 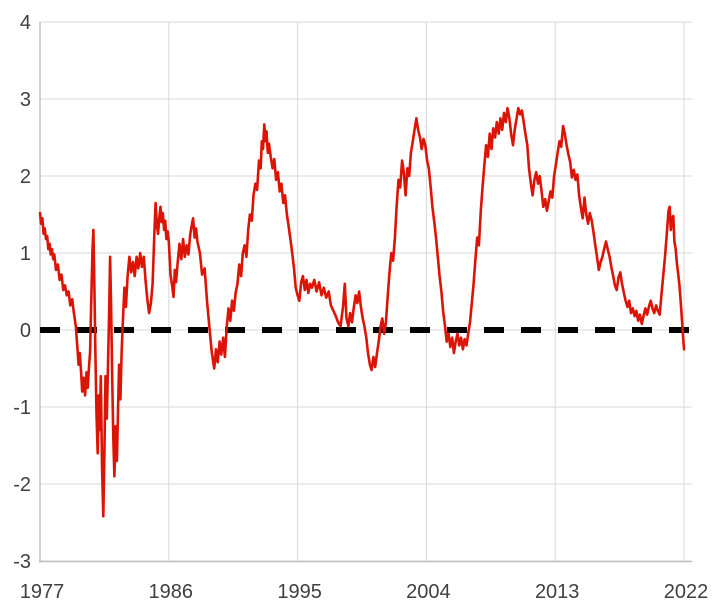 What do you see at coordinates (22, 485) in the screenshot?
I see `y-tick-label: -2` at bounding box center [22, 485].